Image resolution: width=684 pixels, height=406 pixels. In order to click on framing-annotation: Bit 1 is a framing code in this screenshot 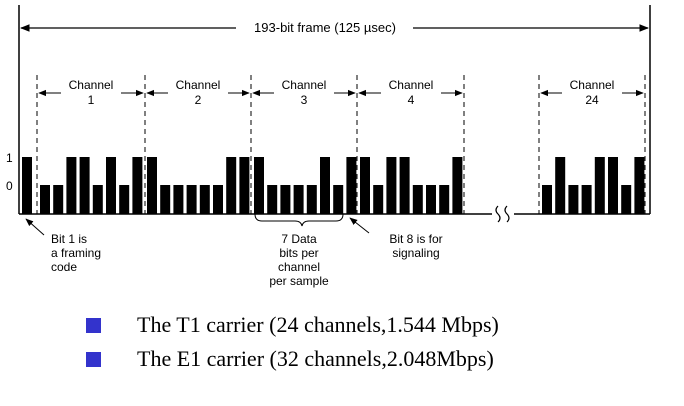, I will do `click(76, 253)`.